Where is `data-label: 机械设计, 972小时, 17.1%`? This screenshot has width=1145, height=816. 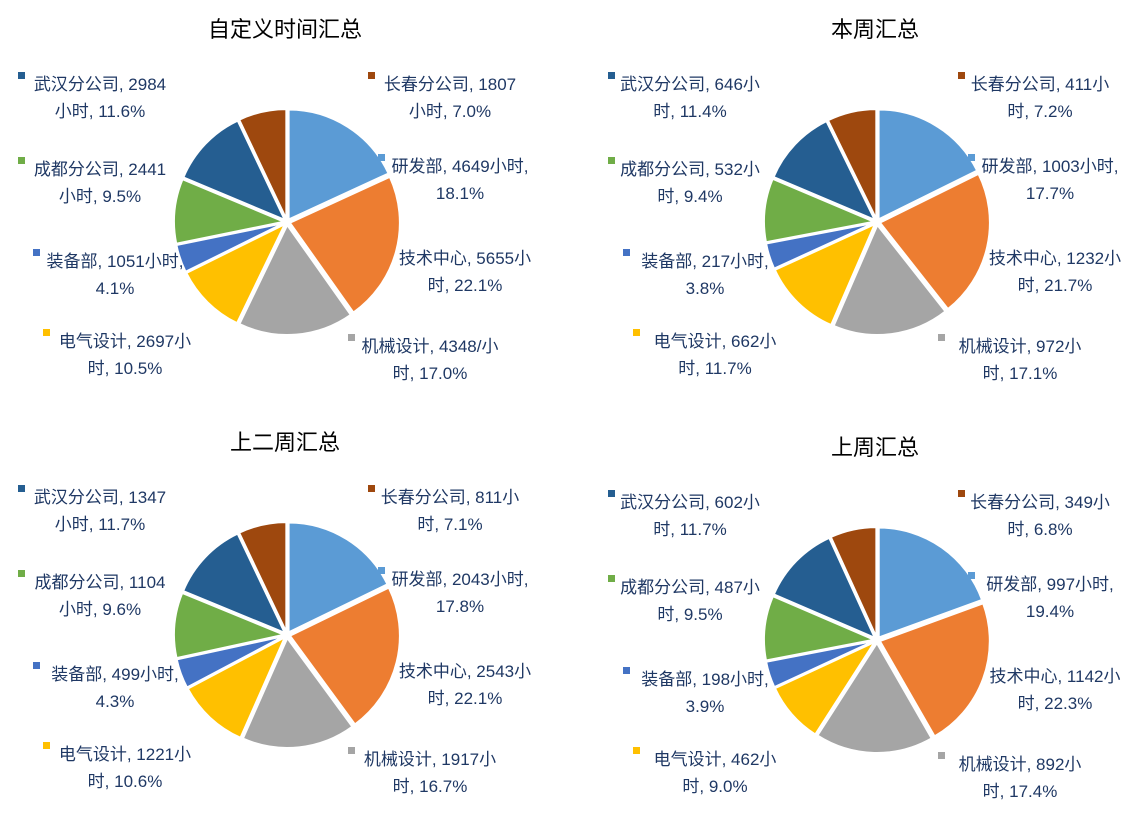 data-label: 机械设计, 972小时, 17.1% is located at coordinates (1020, 360).